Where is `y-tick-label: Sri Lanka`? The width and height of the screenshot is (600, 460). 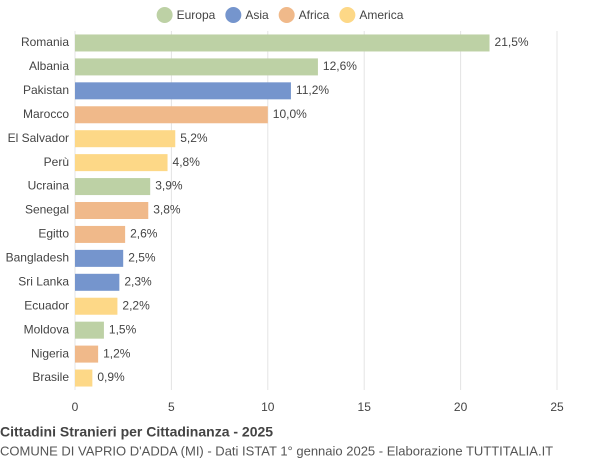 y-tick-label: Sri Lanka is located at coordinates (43, 281).